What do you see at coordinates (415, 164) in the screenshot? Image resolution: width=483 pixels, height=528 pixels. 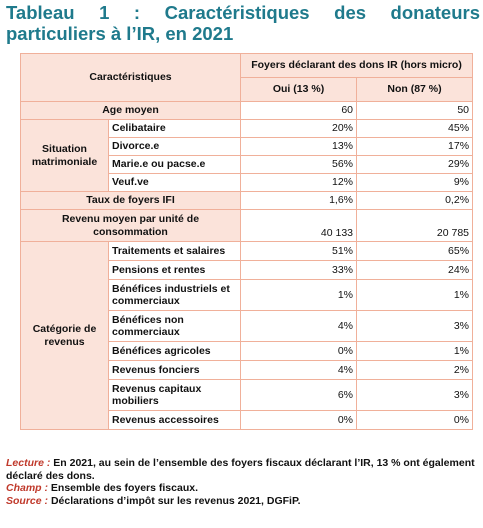 I see `cell-non: 29%` at bounding box center [415, 164].